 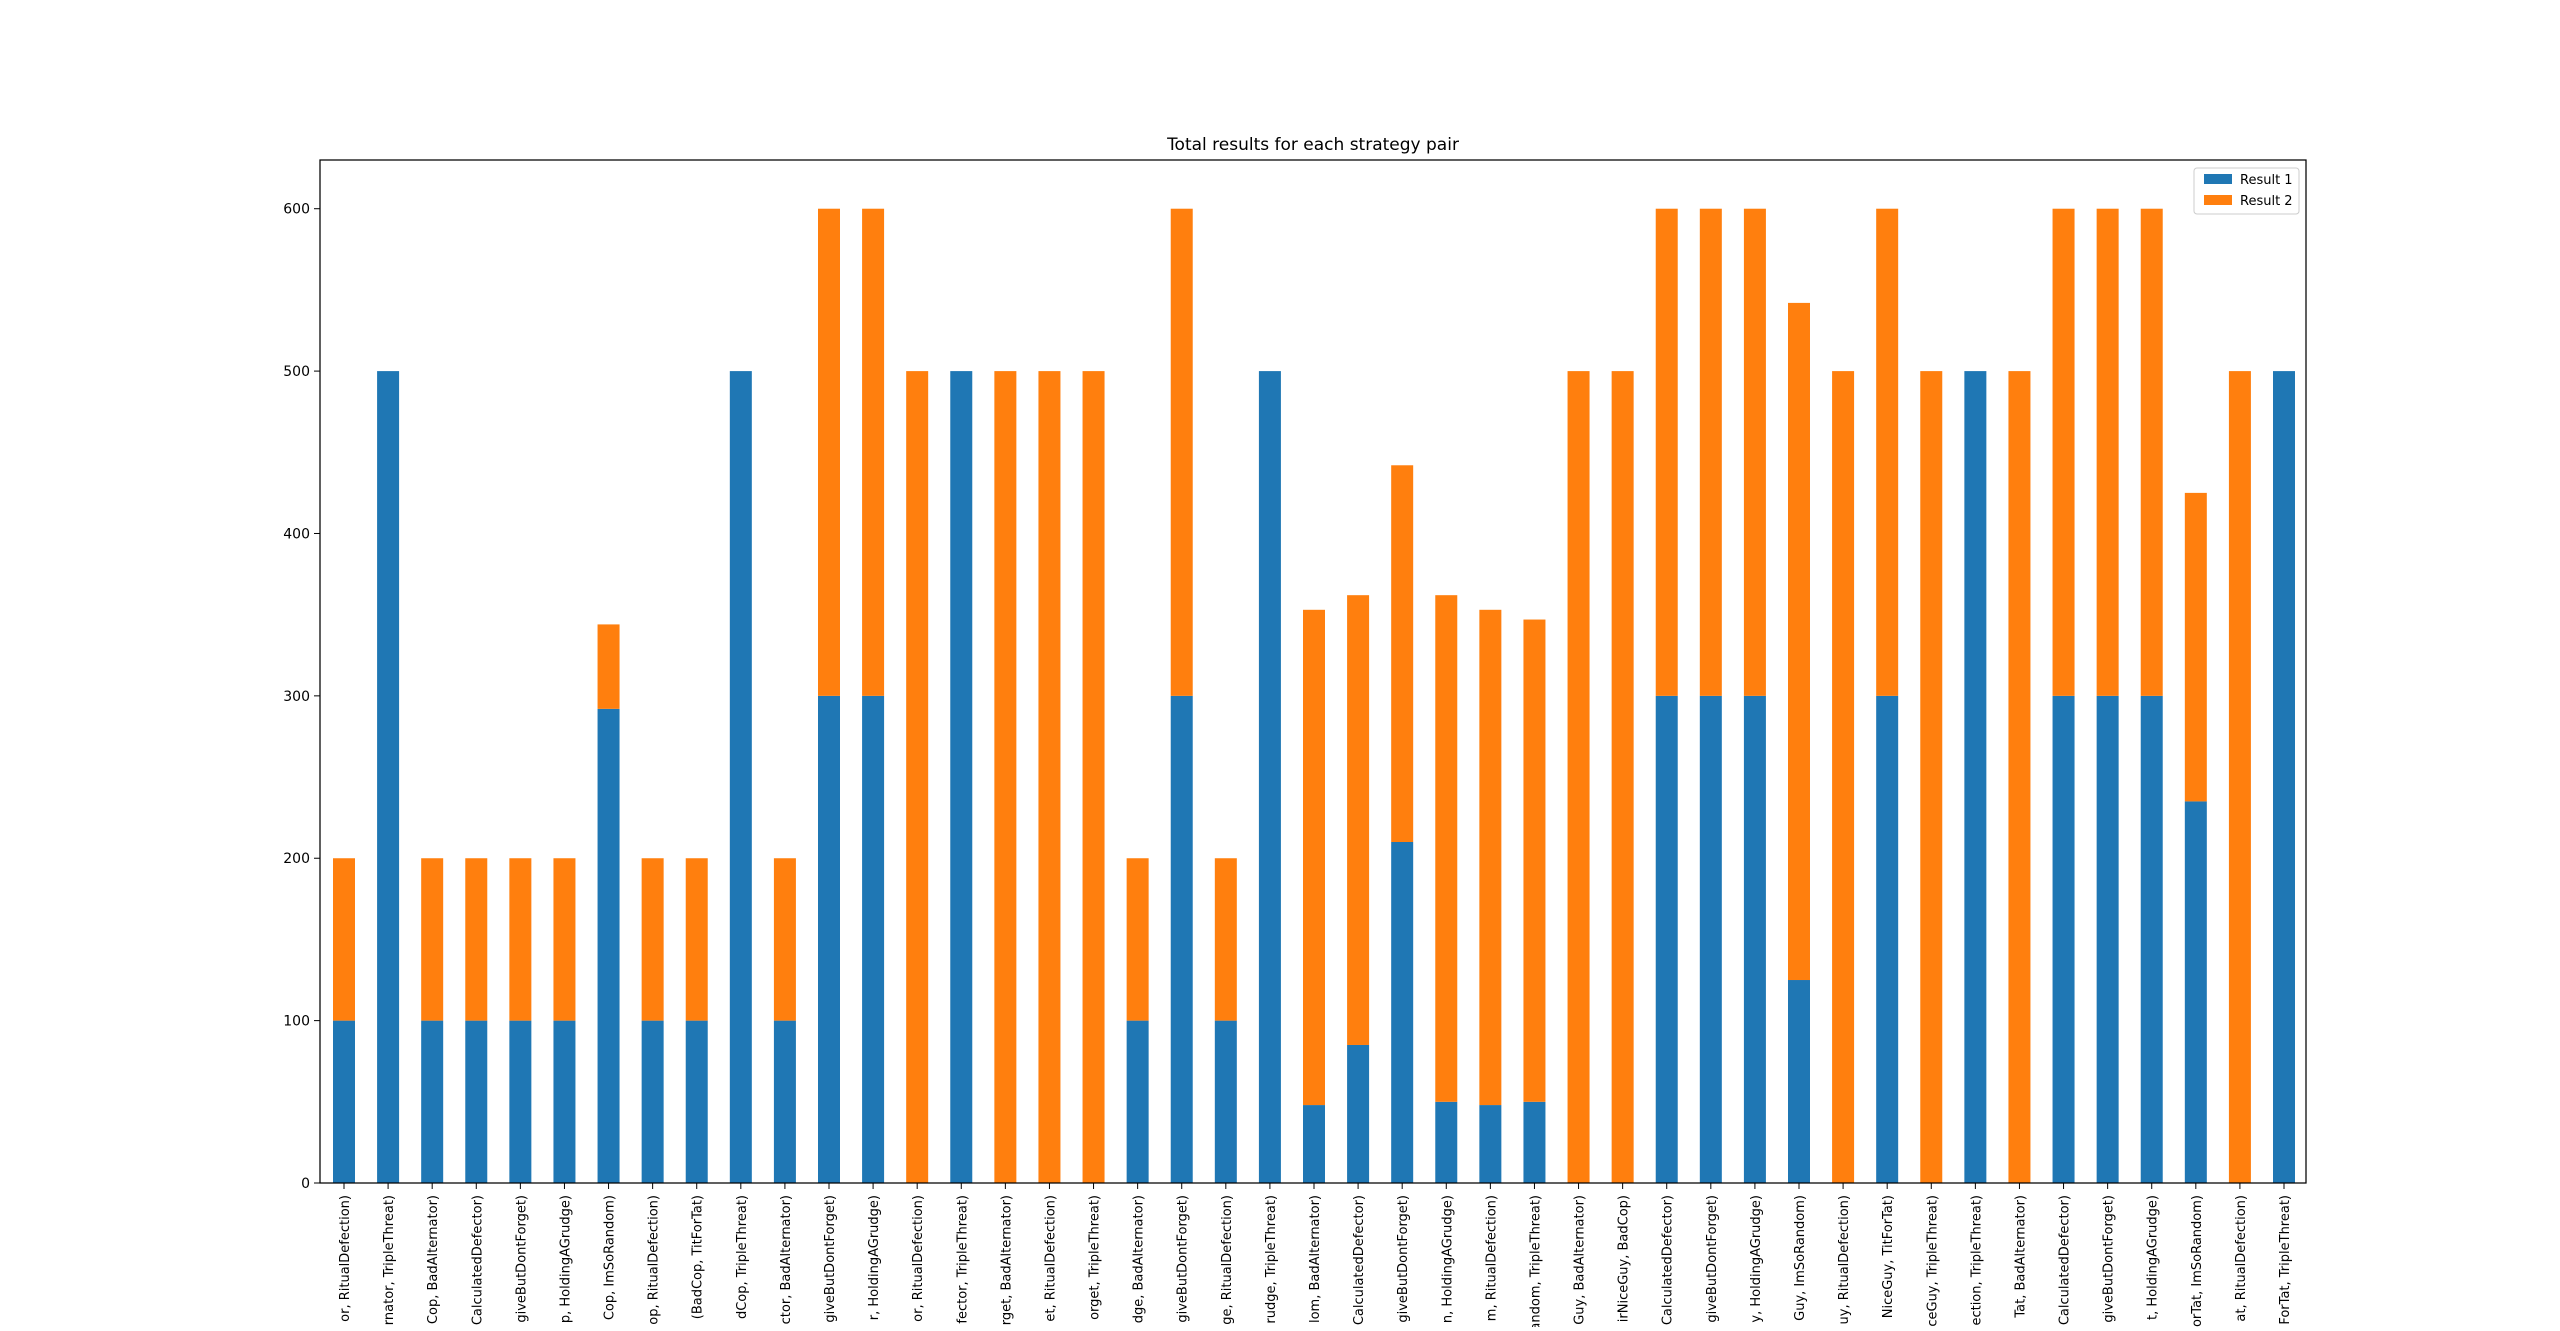 I want to click on x-tick-label: orget, TripleThreat), so click(x=1095, y=1257).